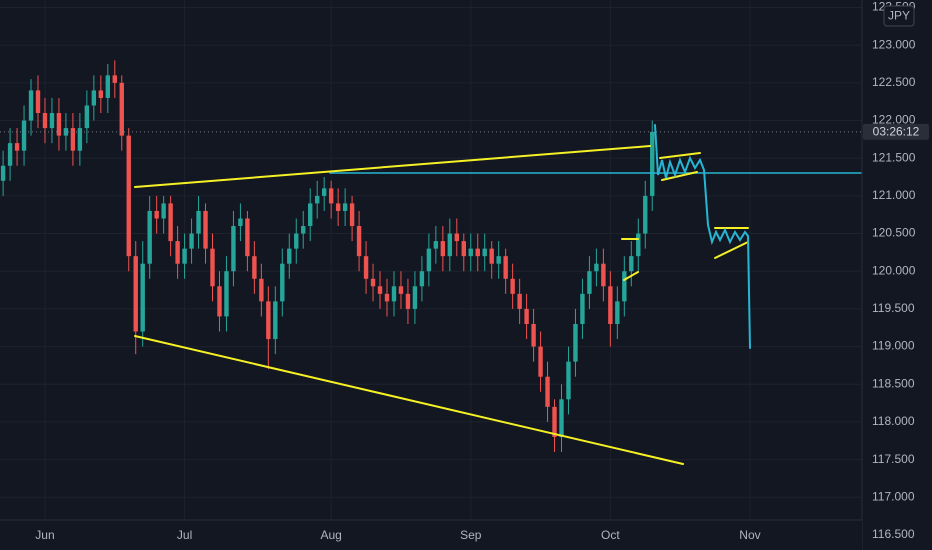 The height and width of the screenshot is (550, 932). I want to click on currency: JPY, so click(899, 16).